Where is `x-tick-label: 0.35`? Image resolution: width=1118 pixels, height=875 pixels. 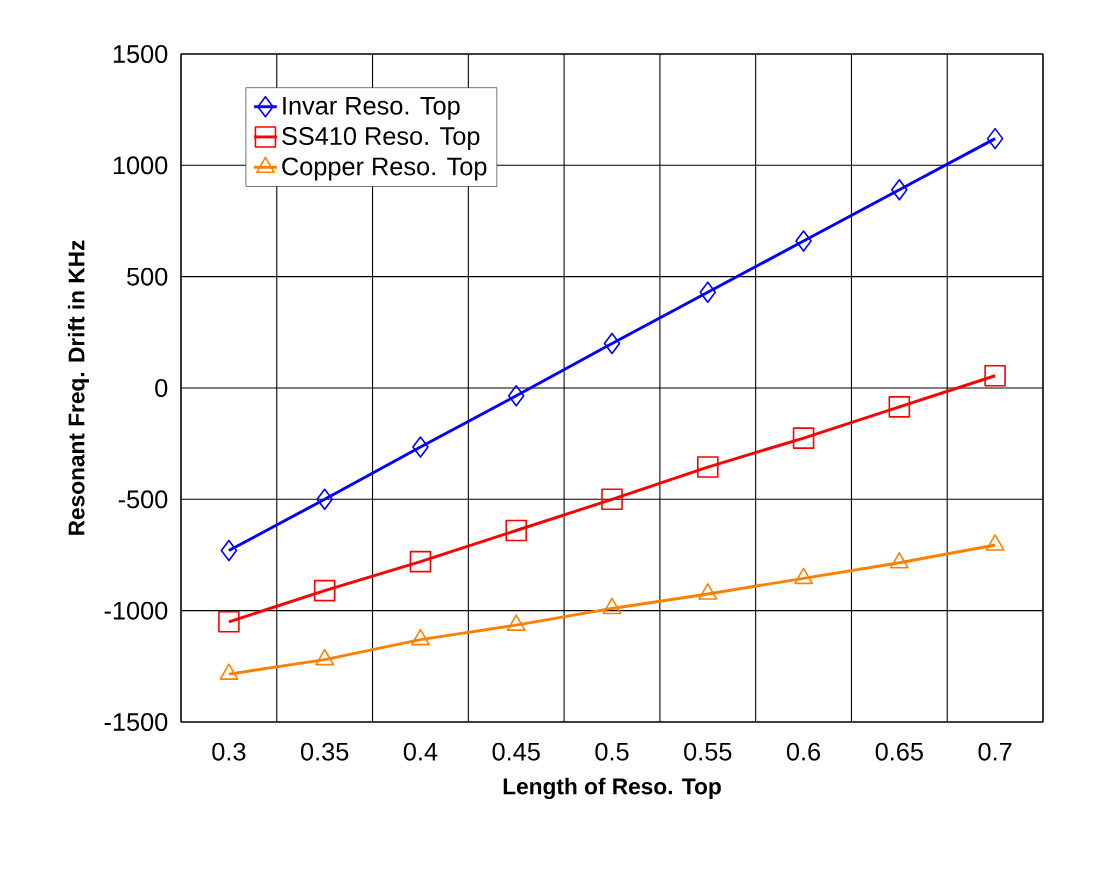
x-tick-label: 0.35 is located at coordinates (325, 751).